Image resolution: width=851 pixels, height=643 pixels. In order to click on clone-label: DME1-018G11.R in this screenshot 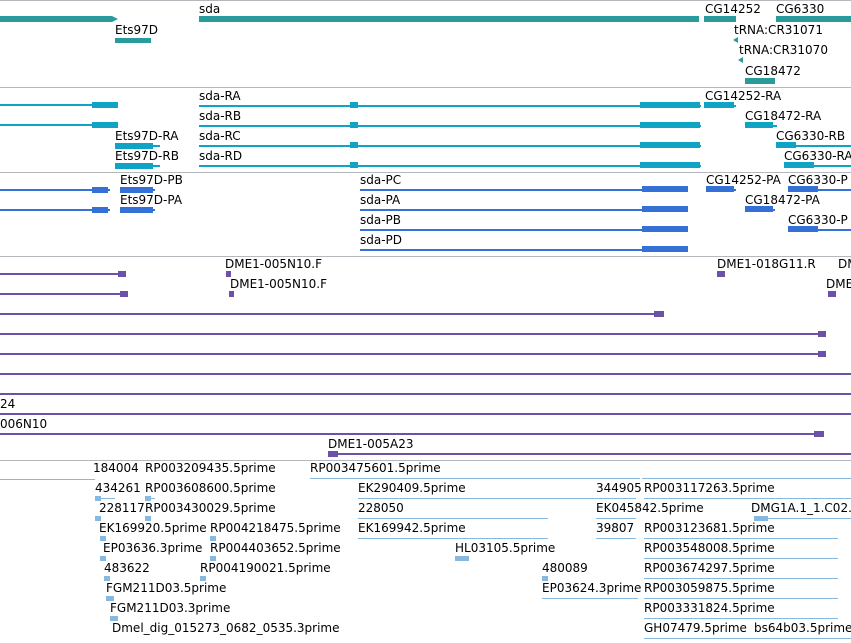, I will do `click(766, 264)`.